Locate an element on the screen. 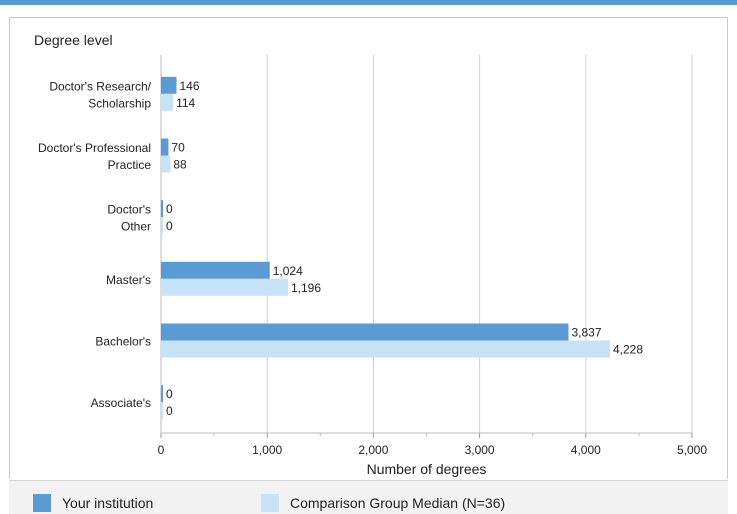 The image size is (737, 514). legend-item-your-institution: Your institution is located at coordinates (93, 503).